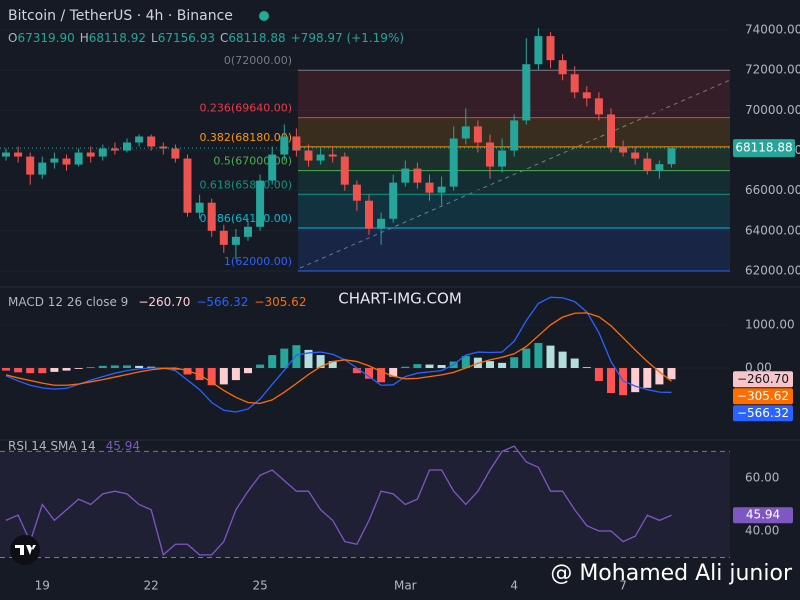 The image size is (800, 600). Describe the element at coordinates (772, 230) in the screenshot. I see `y-tick-label: 64000.00` at that location.